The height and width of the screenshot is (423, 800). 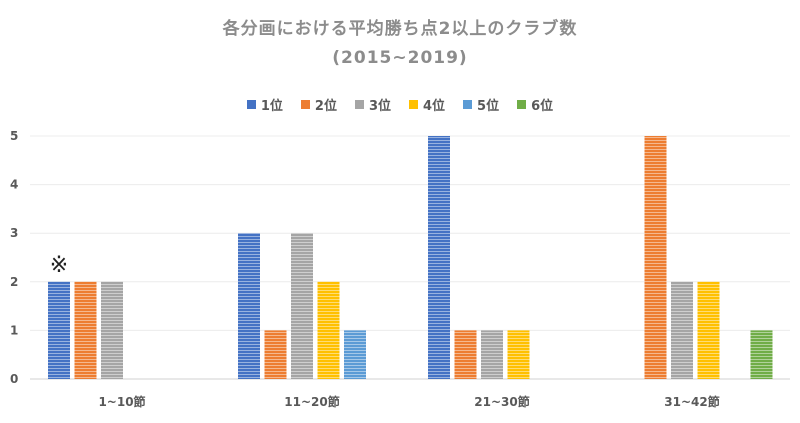 I want to click on legend-label: 2位, so click(x=325, y=106).